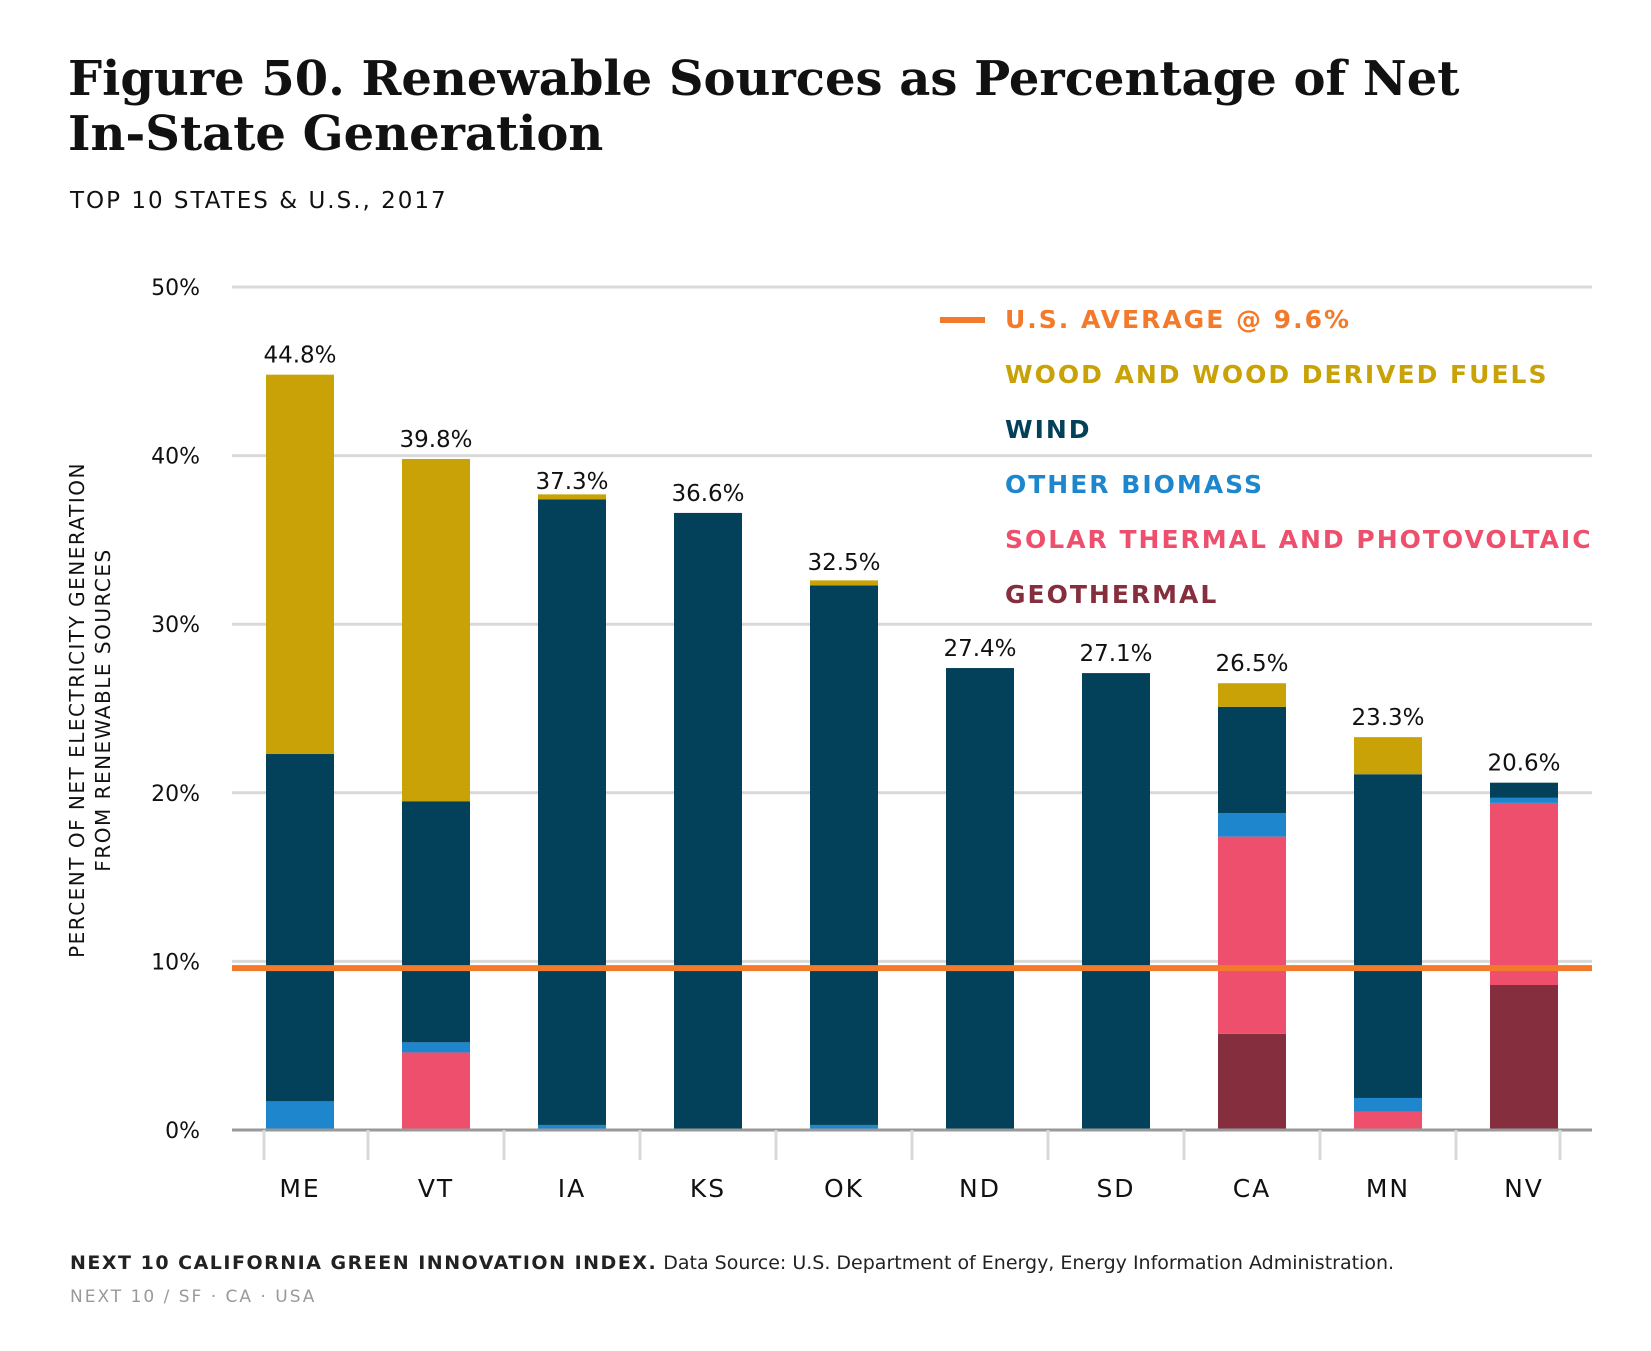 Image resolution: width=1651 pixels, height=1351 pixels. Describe the element at coordinates (979, 649) in the screenshot. I see `total-label-nd: 27.4%` at that location.